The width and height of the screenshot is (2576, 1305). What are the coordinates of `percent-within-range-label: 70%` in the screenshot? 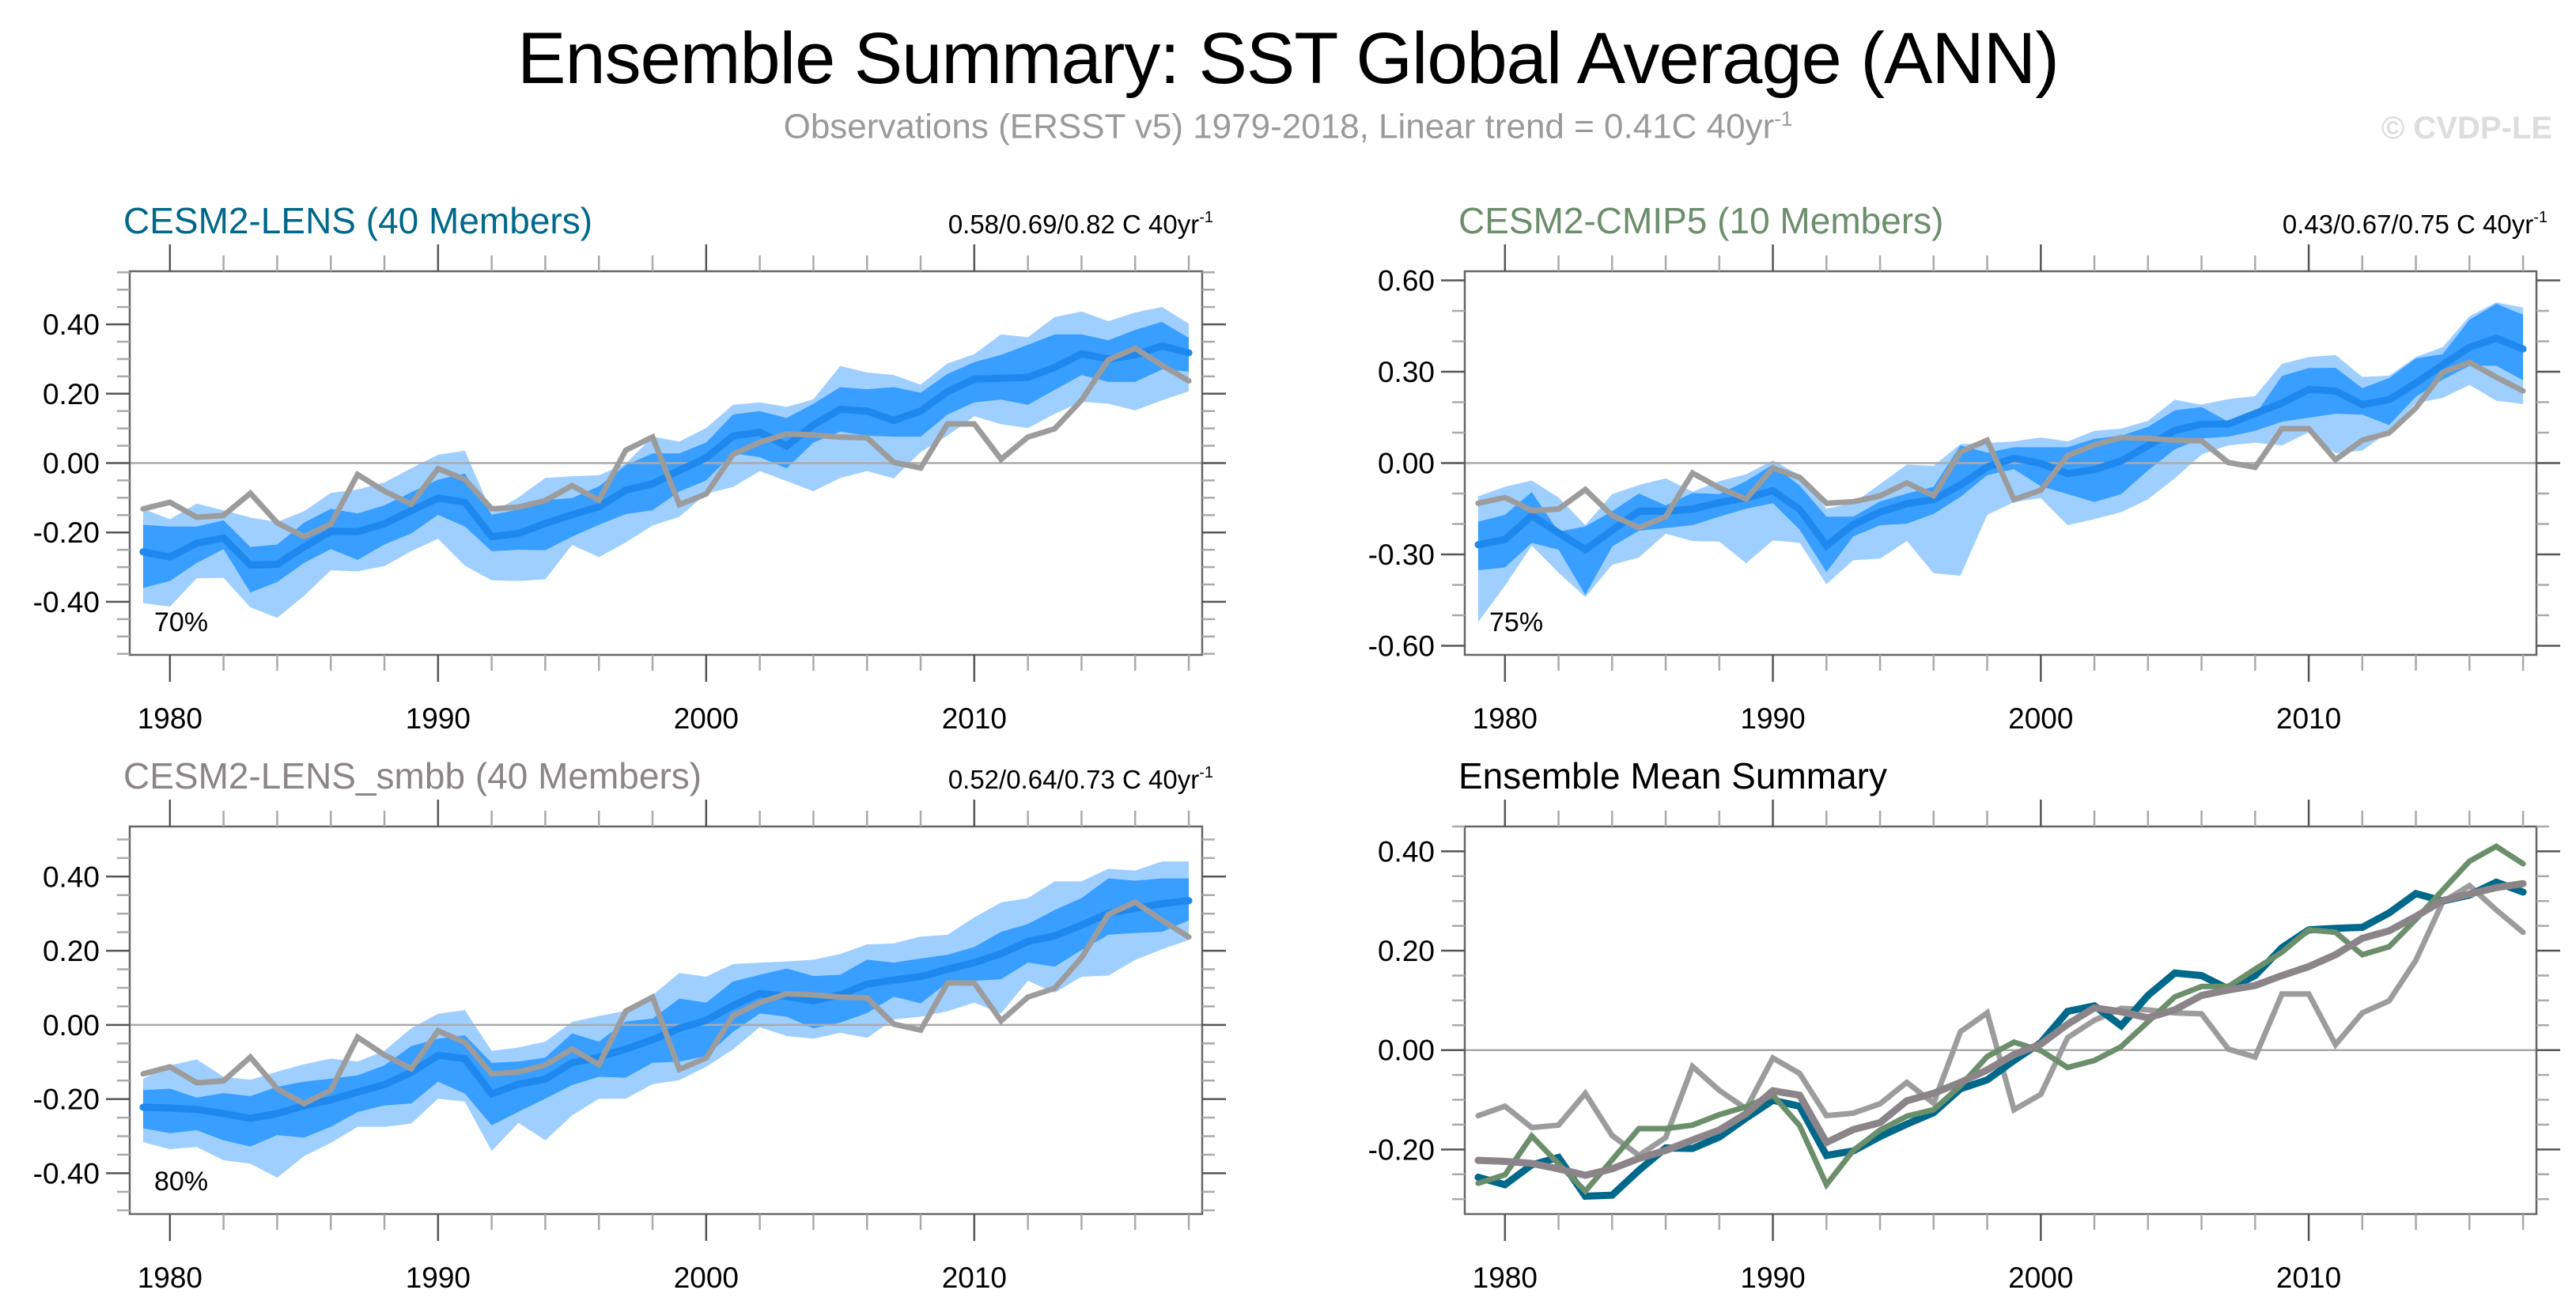 It's located at (181, 622).